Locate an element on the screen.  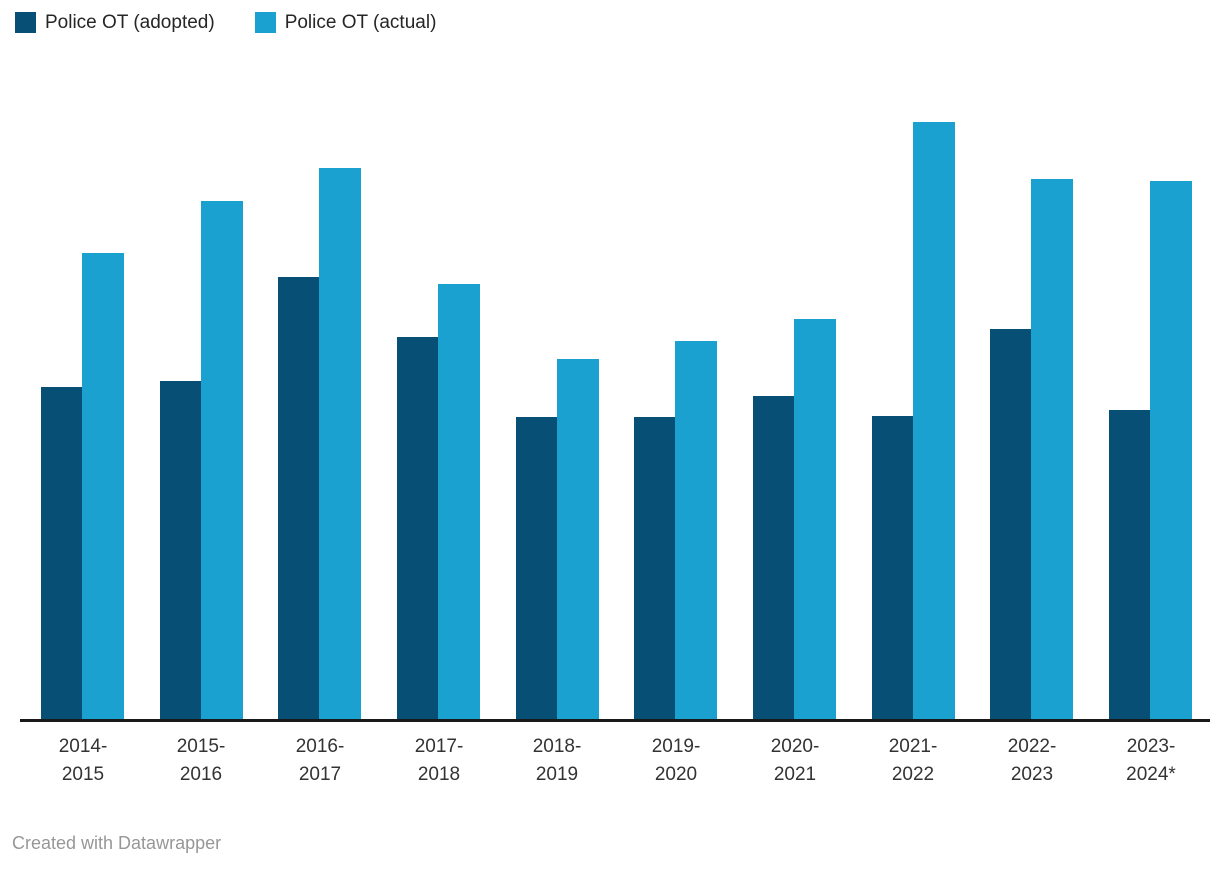
legend-item-adopted: Police OT (adopted) is located at coordinates (115, 22).